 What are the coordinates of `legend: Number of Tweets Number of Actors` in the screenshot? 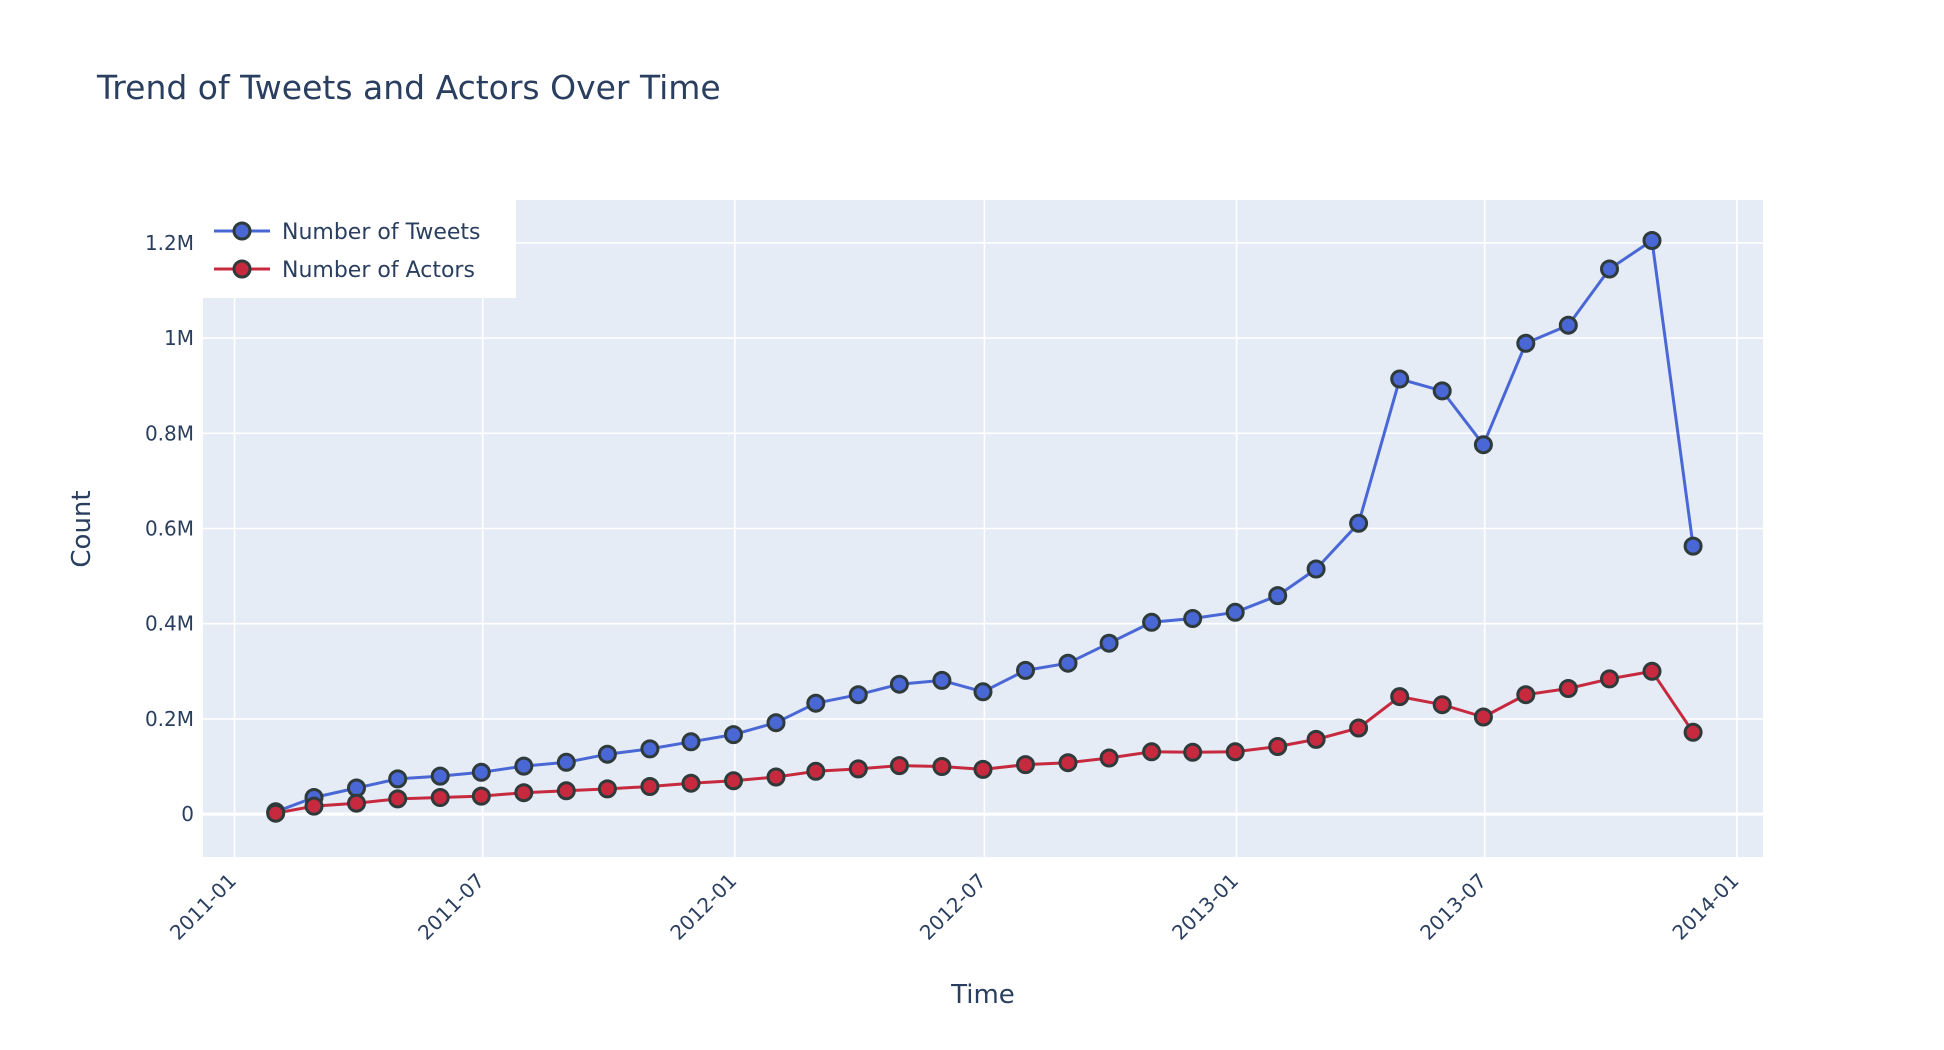 It's located at (359, 249).